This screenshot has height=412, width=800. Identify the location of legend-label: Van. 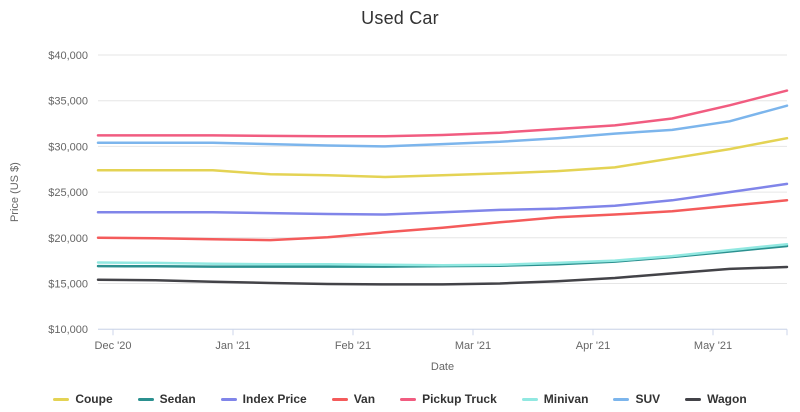
(364, 399).